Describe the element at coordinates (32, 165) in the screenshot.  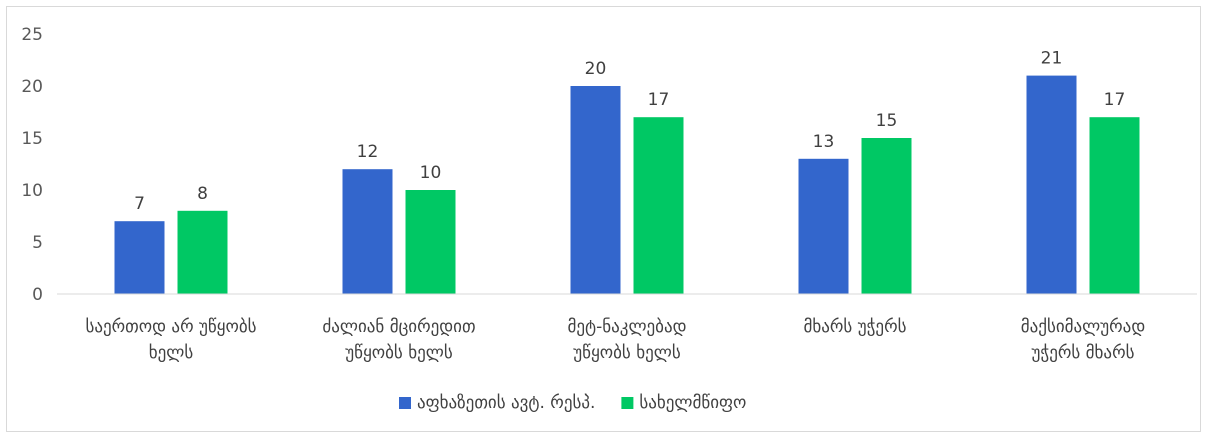
I see `y-axis: 0 5 10 15 20 25` at that location.